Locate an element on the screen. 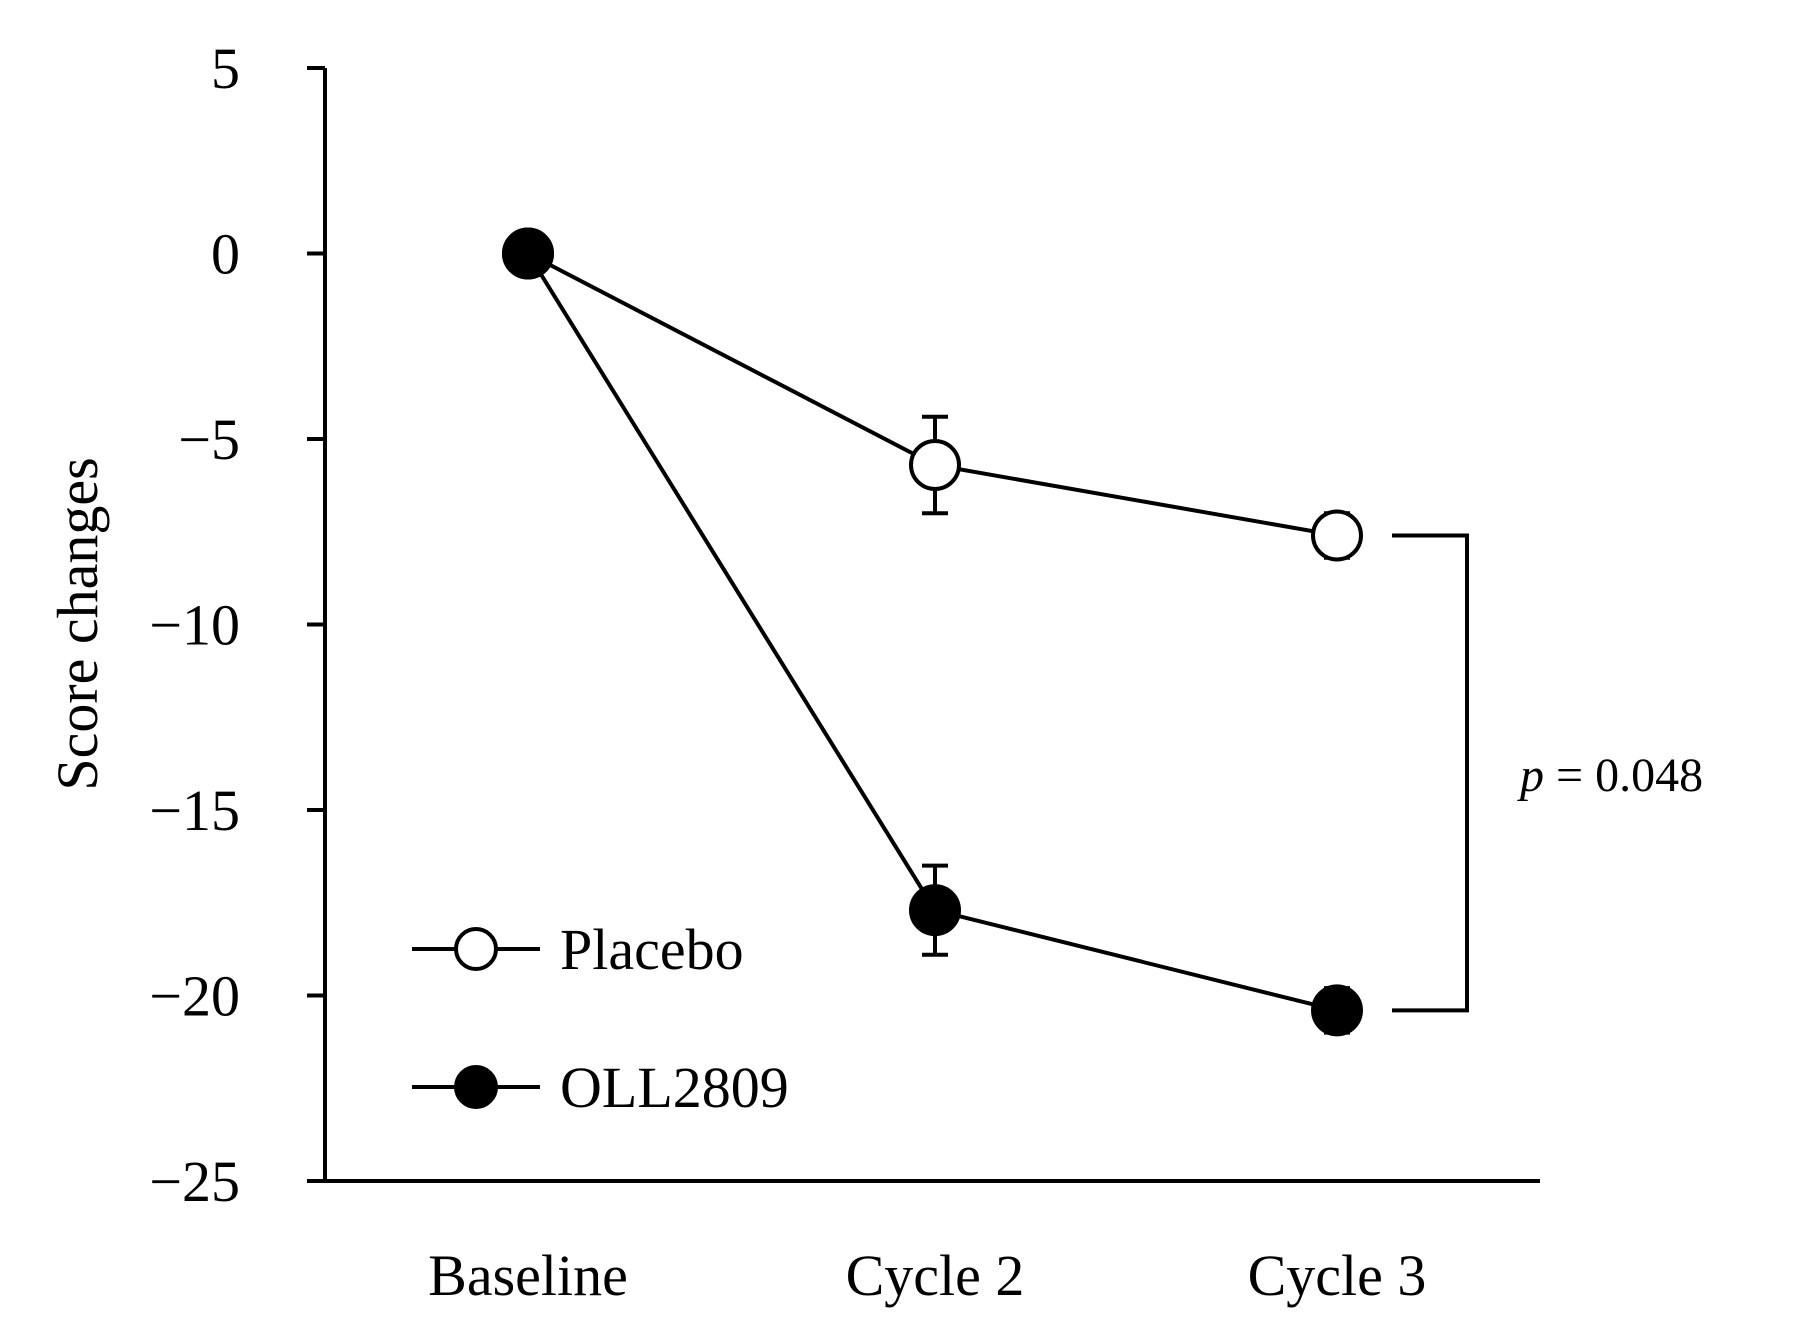  x-category-label: Baseline is located at coordinates (528, 1275).